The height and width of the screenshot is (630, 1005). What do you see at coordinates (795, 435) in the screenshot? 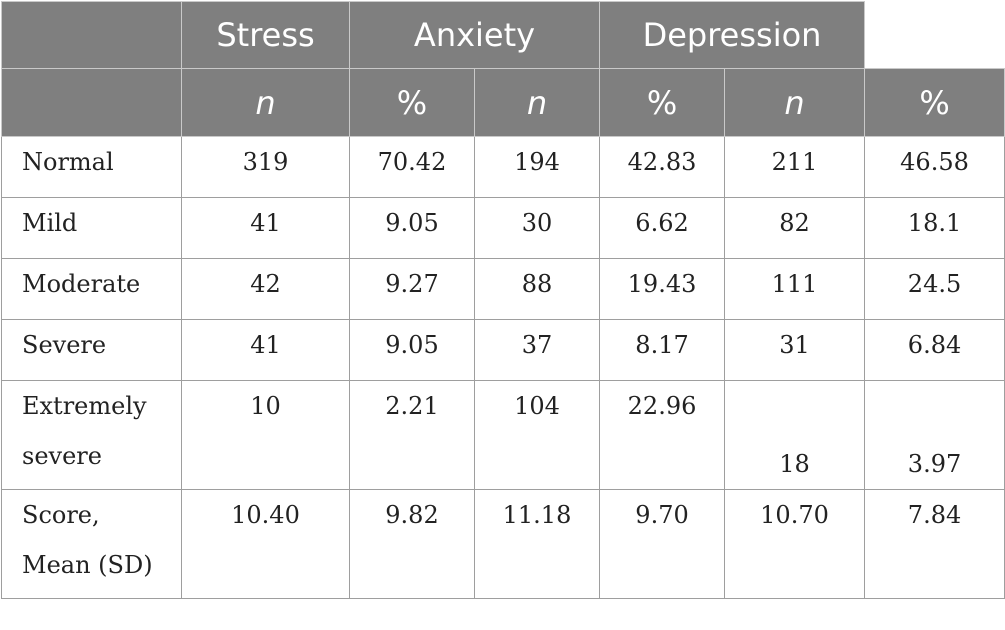
I see `table-cell: 18` at bounding box center [795, 435].